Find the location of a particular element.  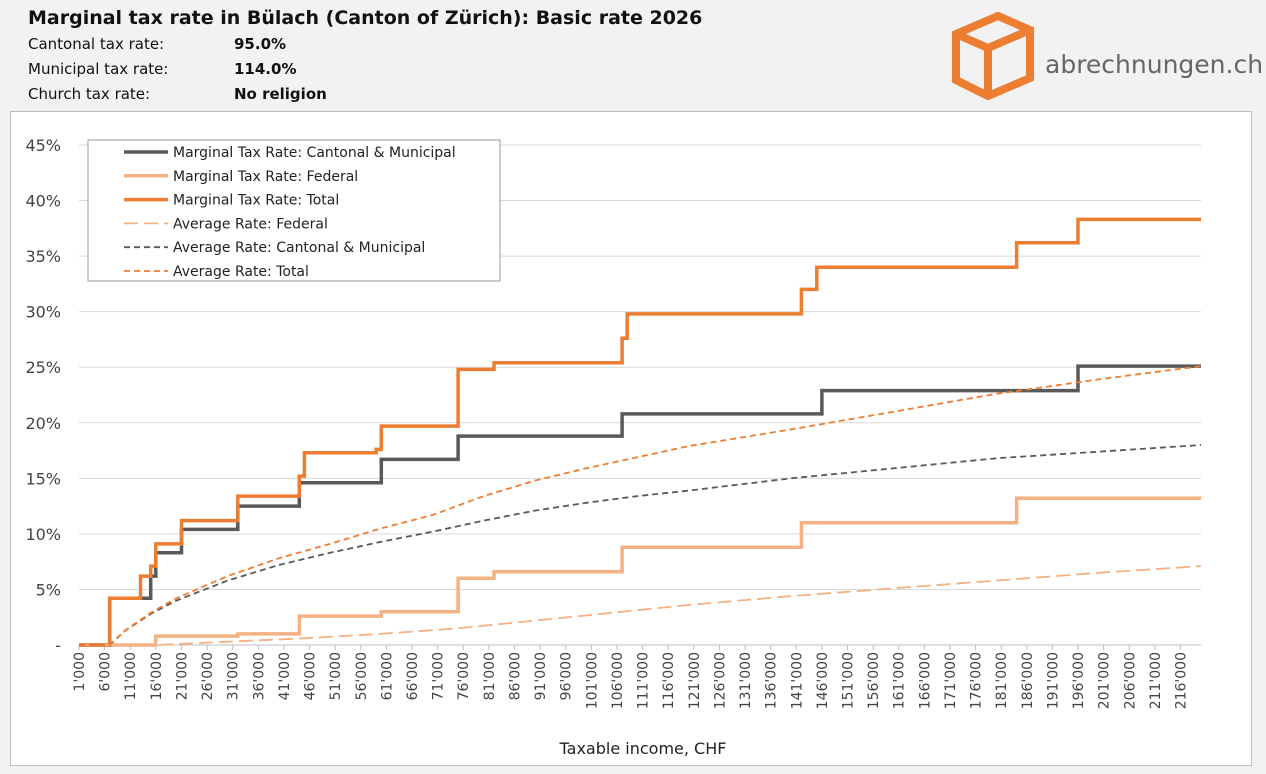

x-tick-label: 206'000 is located at coordinates (1130, 680).